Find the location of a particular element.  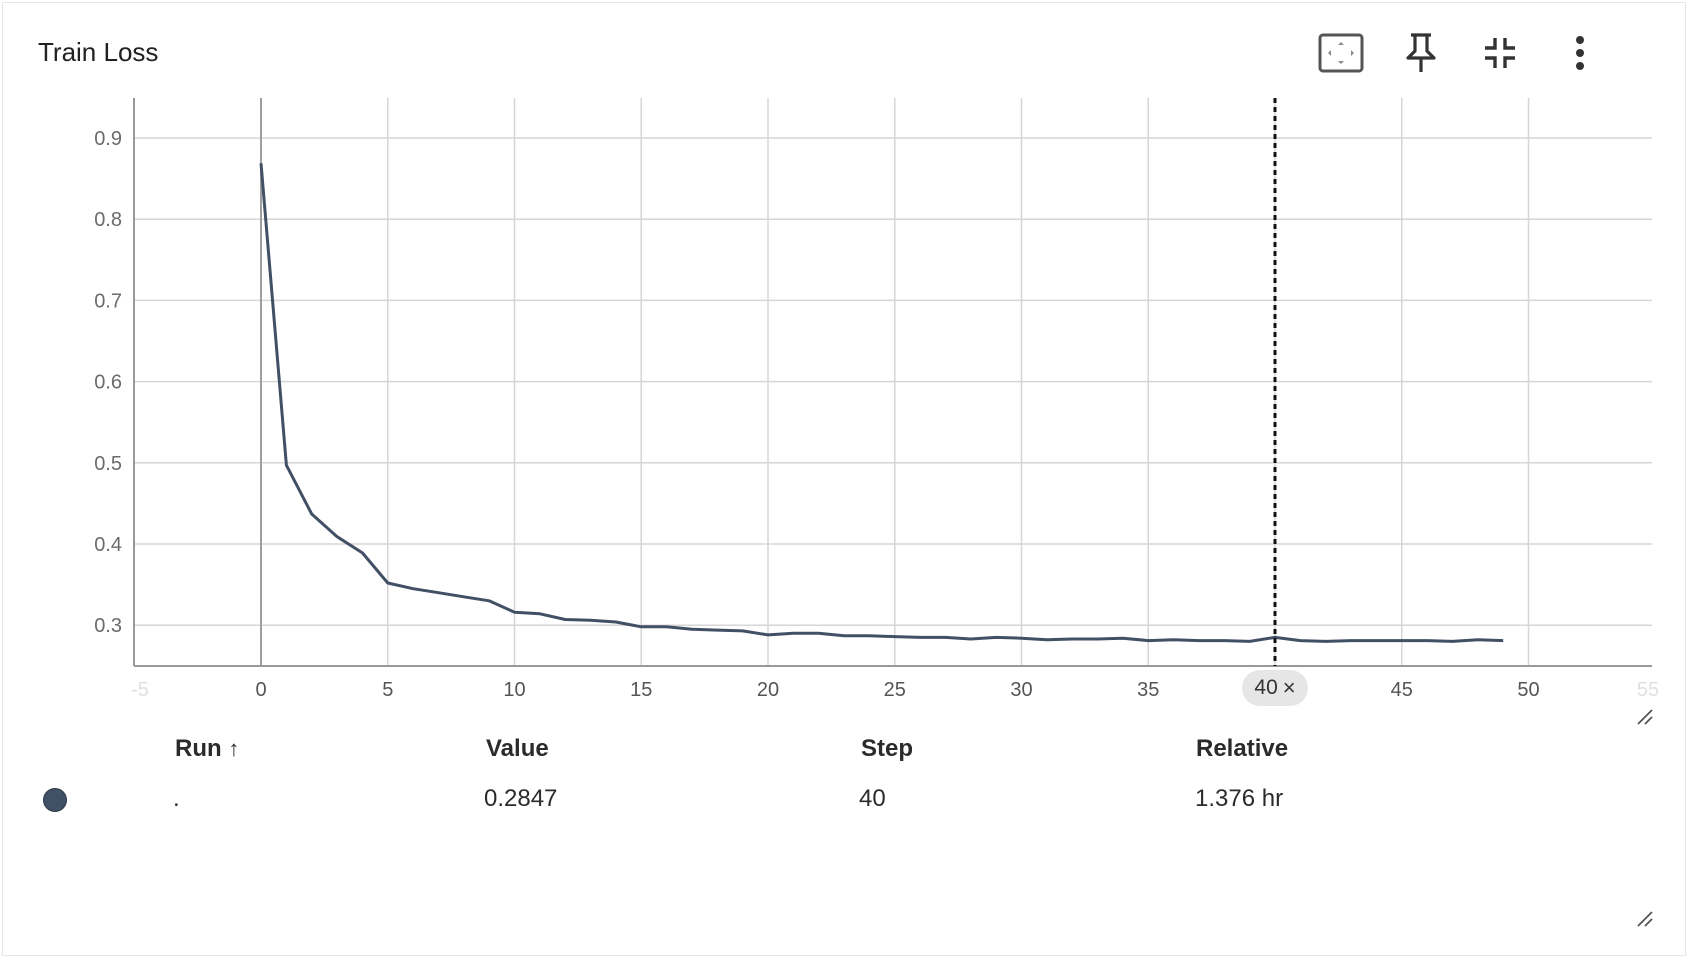

run-name-cell: . is located at coordinates (176, 798).